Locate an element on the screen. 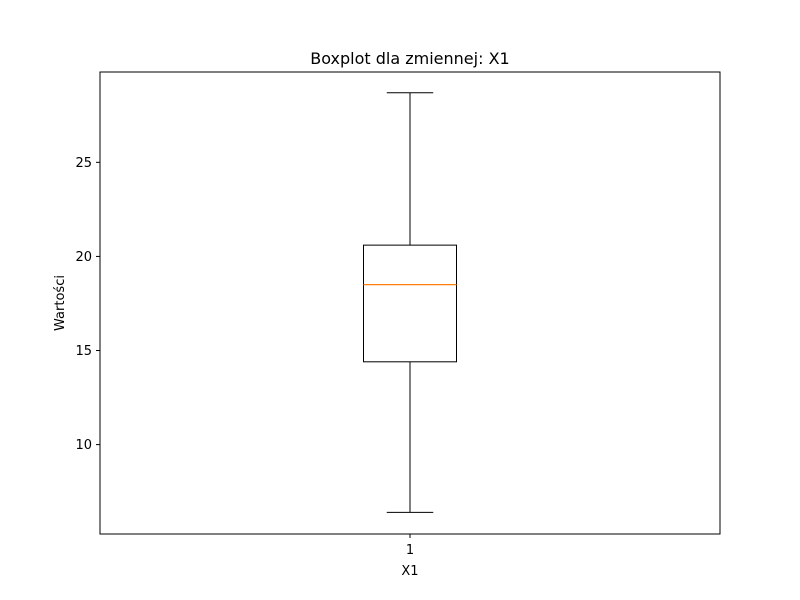 This screenshot has height=600, width=800. x-axis-label: X1 is located at coordinates (409, 571).